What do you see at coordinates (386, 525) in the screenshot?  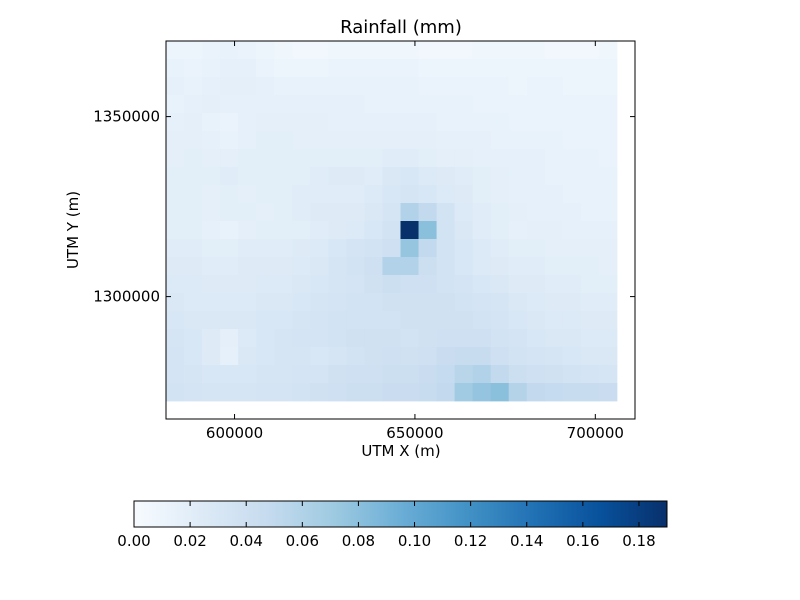 I see `colorbar-ticks: 0.00 0.02 0.04 0.06 0.08 0.10 0.12 0.14 0.16 0.18` at bounding box center [386, 525].